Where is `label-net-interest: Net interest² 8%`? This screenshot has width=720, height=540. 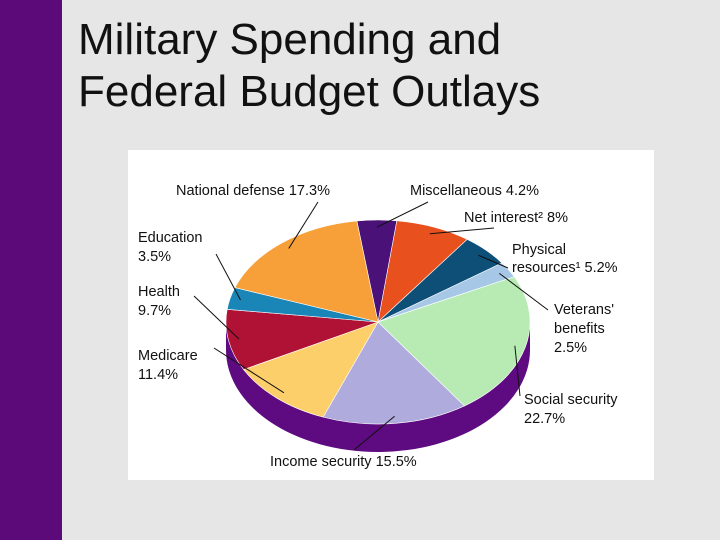 label-net-interest: Net interest² 8% is located at coordinates (516, 218).